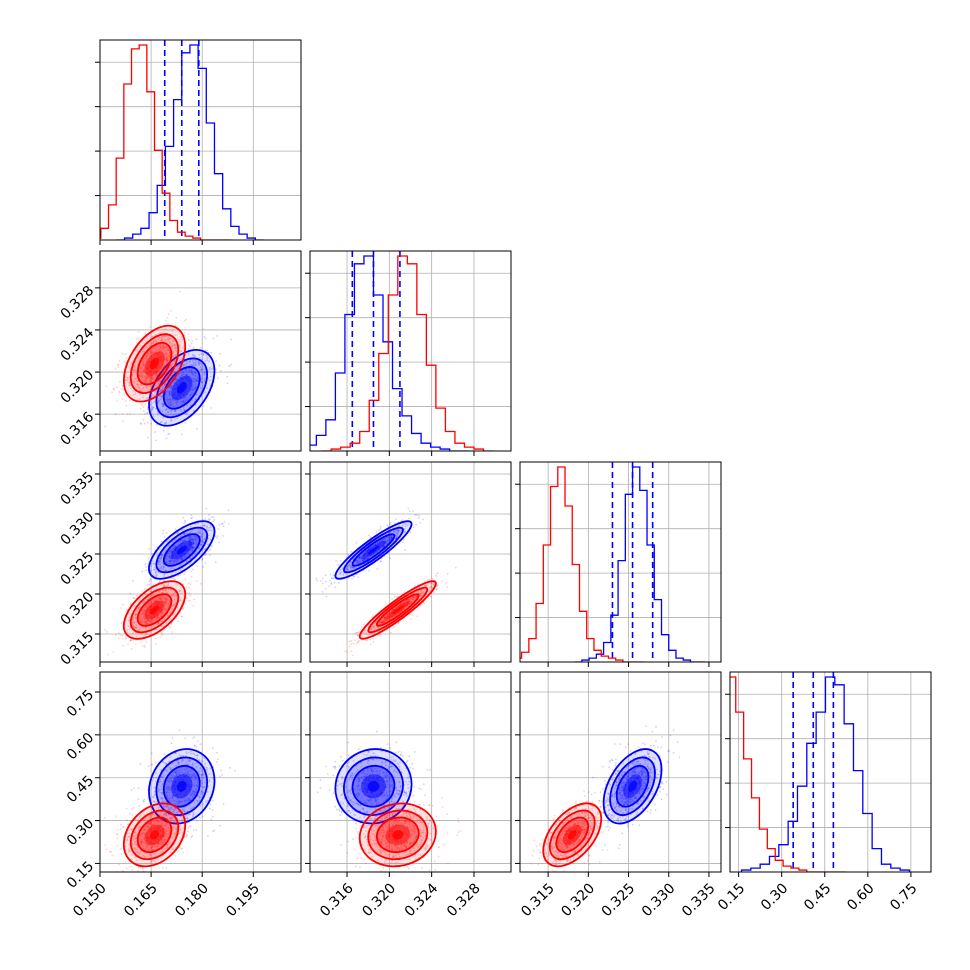  I want to click on panel-content, so click(383, 582).